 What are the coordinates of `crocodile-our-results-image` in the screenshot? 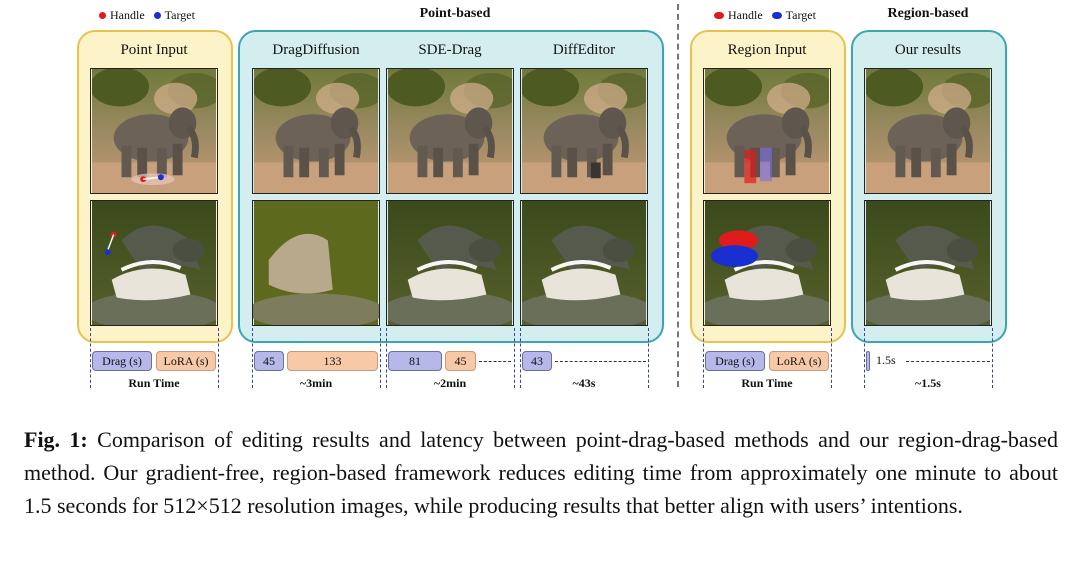 It's located at (928, 263).